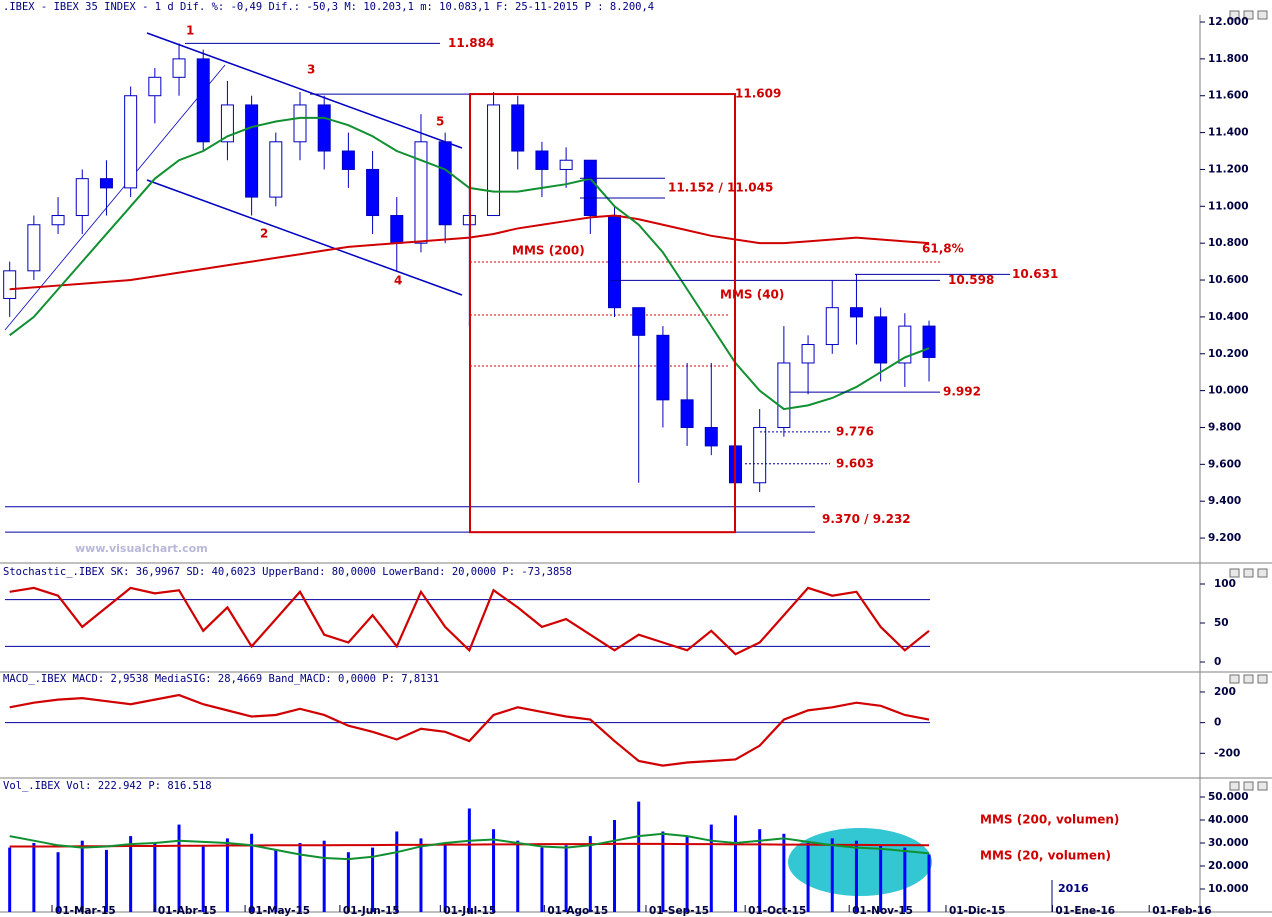 The height and width of the screenshot is (917, 1272). Describe the element at coordinates (1181, 911) in the screenshot. I see `x-tick-label: 01-Feb-16` at that location.